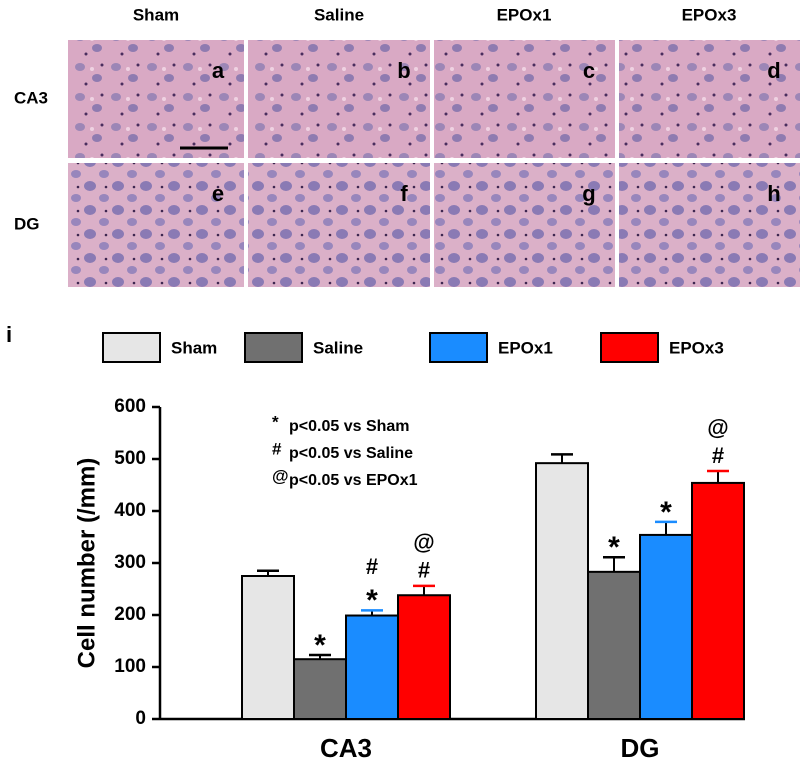 The image size is (800, 771). What do you see at coordinates (280, 475) in the screenshot?
I see `annotation-symbol: @` at bounding box center [280, 475].